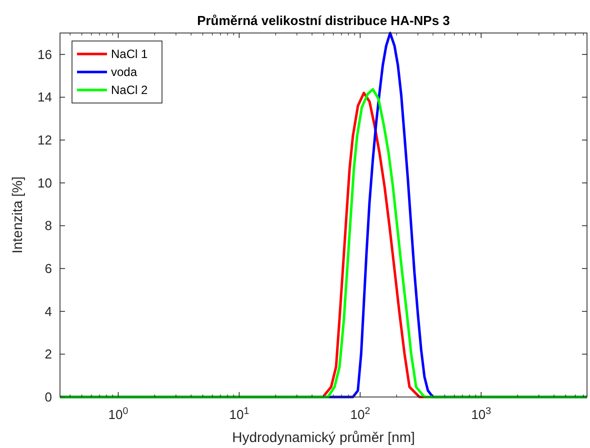  Describe the element at coordinates (323, 20) in the screenshot. I see `chart-title: Průměrná velikostní distribuce HA-NPs 3` at that location.